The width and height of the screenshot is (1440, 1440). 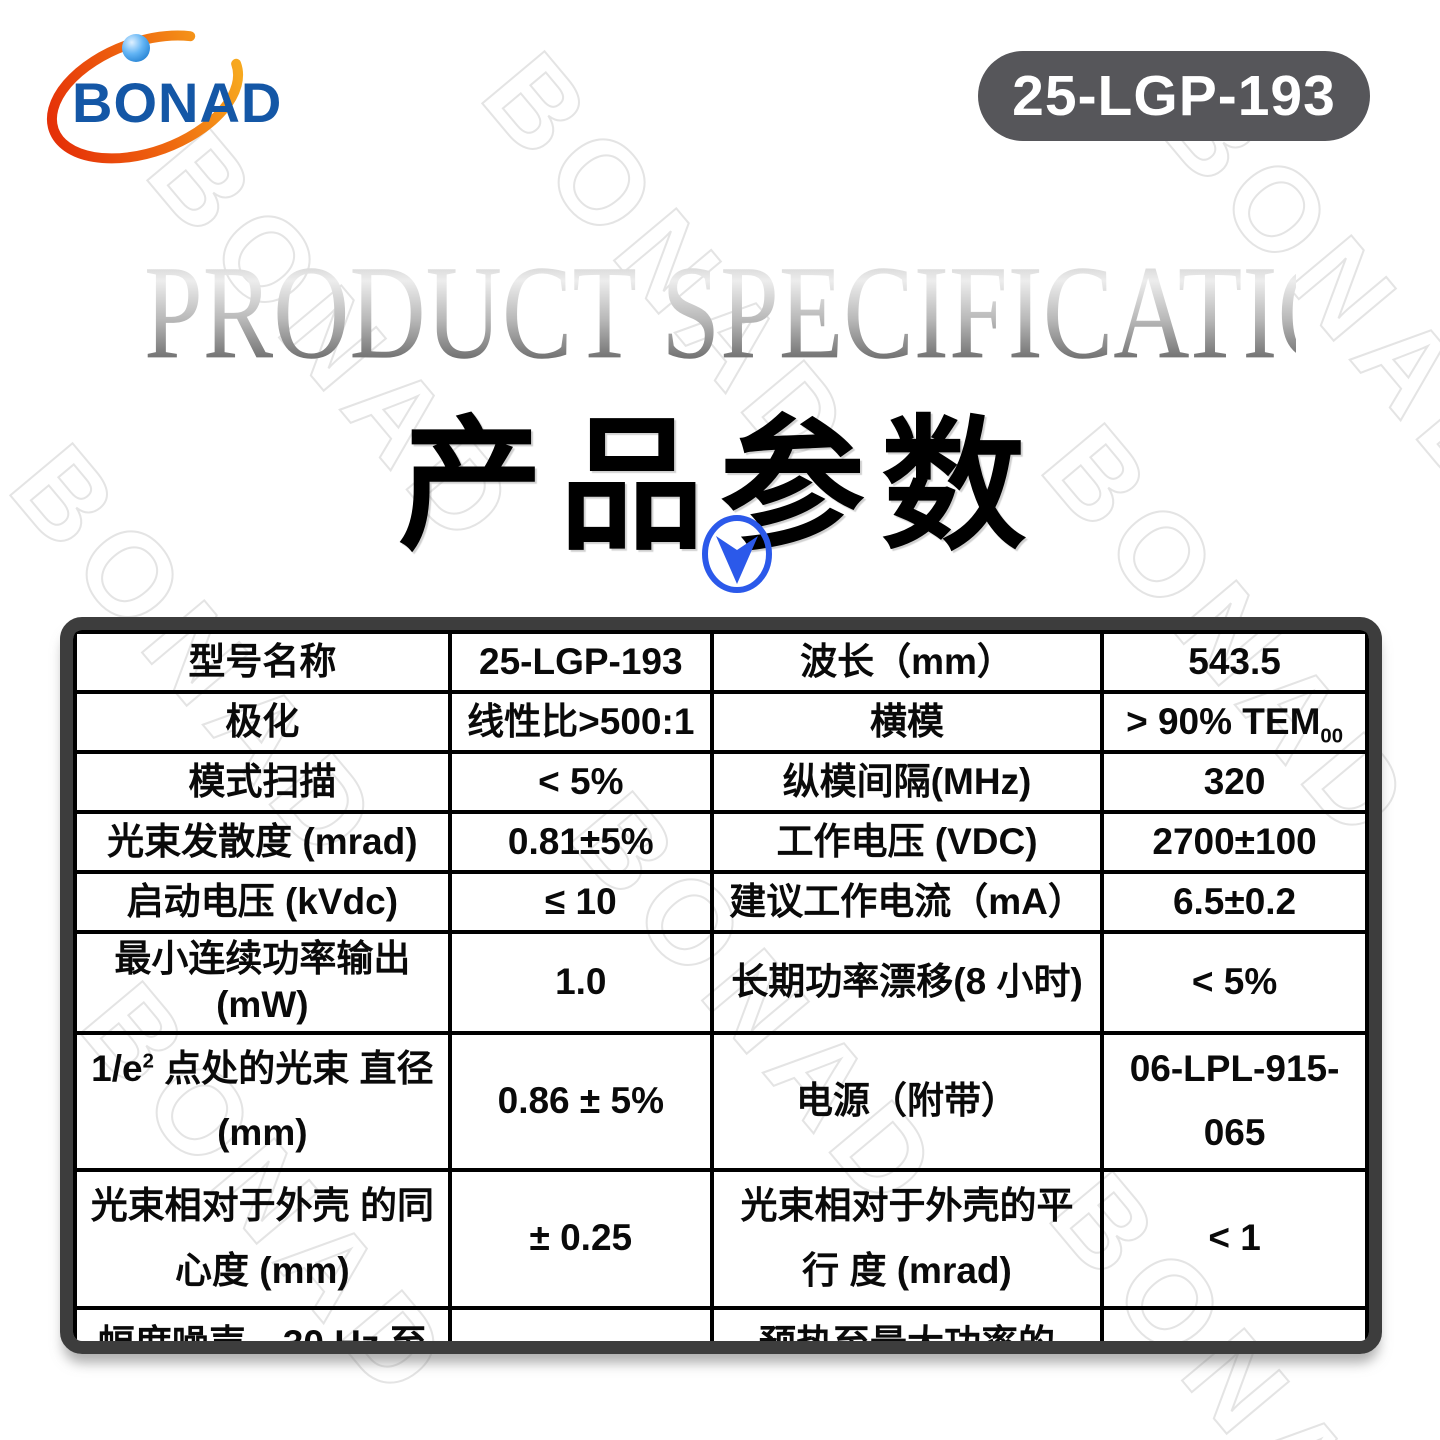 What do you see at coordinates (580, 902) in the screenshot?
I see `spec-value-cell: ≤ 10` at bounding box center [580, 902].